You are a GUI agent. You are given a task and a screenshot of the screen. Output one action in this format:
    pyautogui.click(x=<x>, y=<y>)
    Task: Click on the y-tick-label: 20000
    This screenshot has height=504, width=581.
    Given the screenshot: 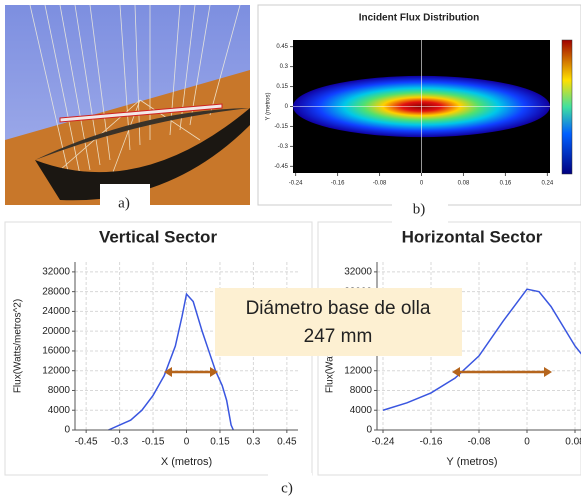 What is the action you would take?
    pyautogui.click(x=56, y=331)
    